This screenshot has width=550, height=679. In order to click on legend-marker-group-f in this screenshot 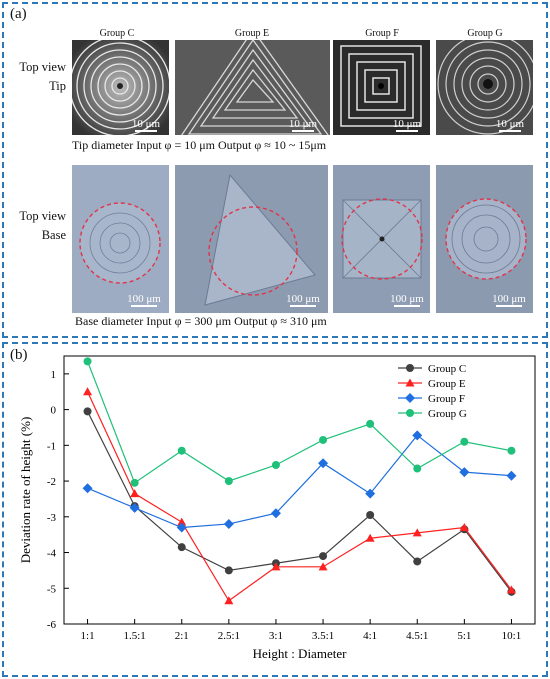, I will do `click(410, 398)`.